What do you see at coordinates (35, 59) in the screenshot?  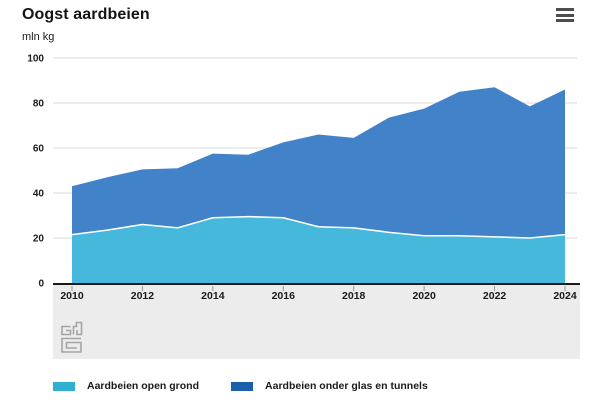 I see `y-axis-tick-label: 100` at bounding box center [35, 59].